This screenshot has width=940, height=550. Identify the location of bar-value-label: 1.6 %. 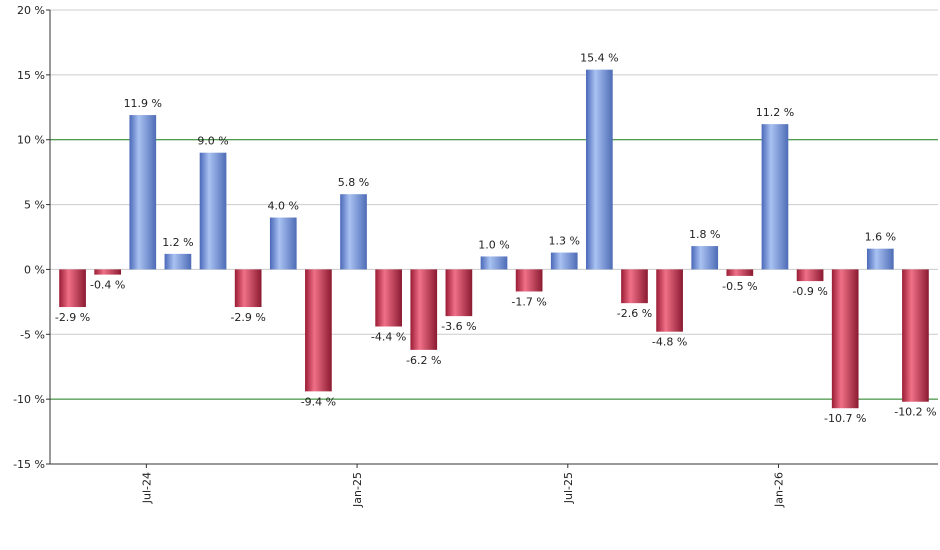
(880, 237).